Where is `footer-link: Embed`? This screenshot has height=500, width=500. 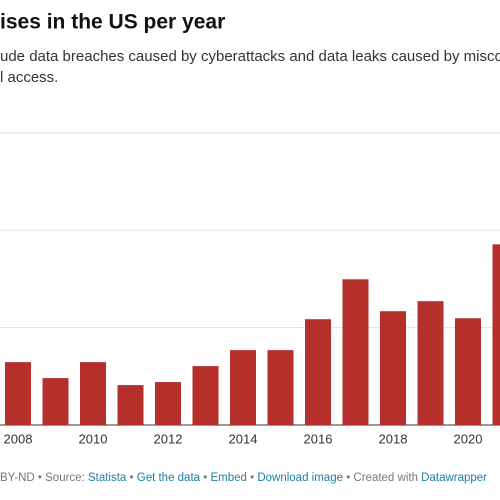 footer-link: Embed is located at coordinates (228, 478).